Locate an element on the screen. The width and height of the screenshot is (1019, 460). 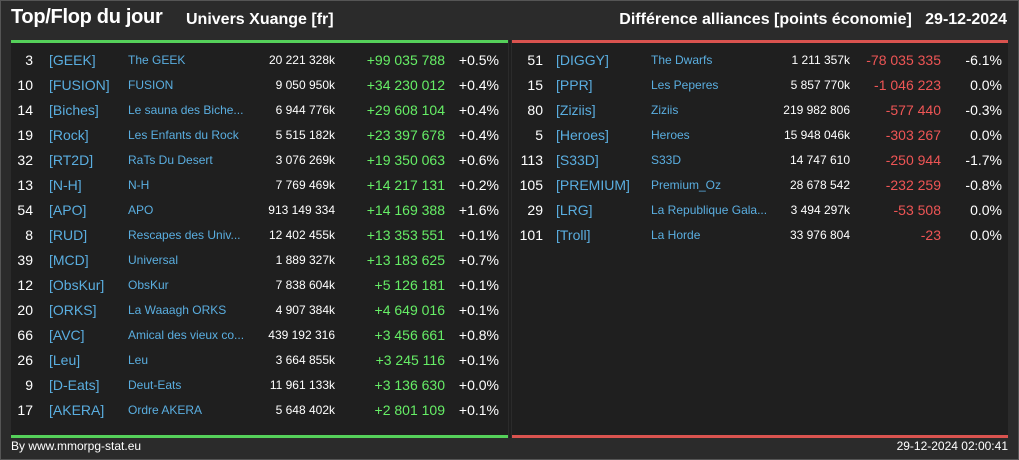
alliance-tag: [MCD] is located at coordinates (69, 260).